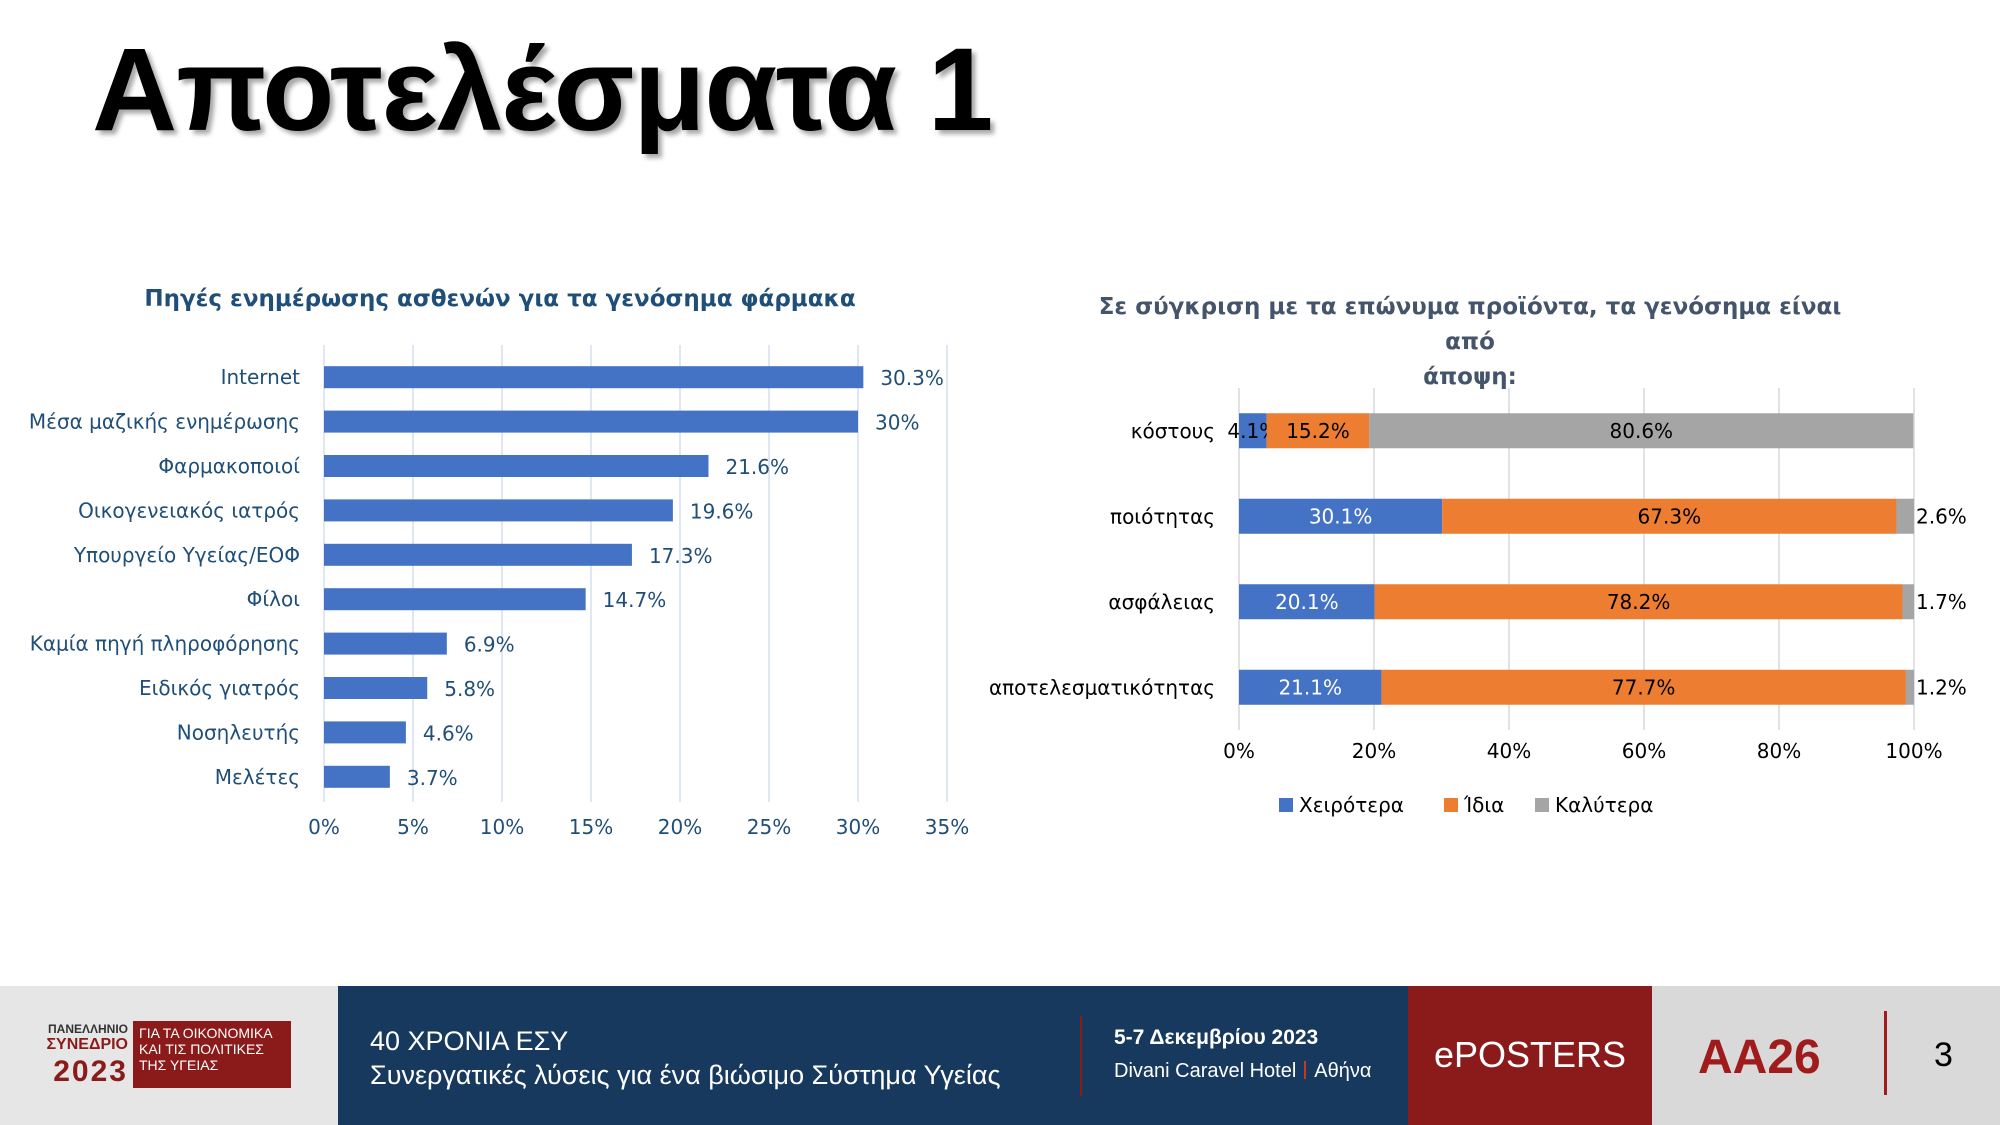 Image resolution: width=2000 pixels, height=1125 pixels. I want to click on category-label: κόστους, so click(1173, 431).